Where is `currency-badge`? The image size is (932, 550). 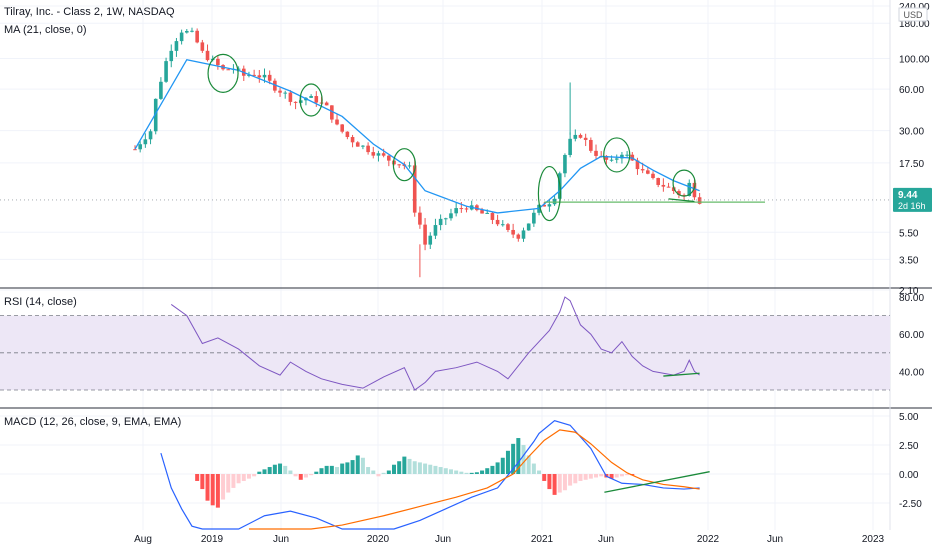
currency-badge is located at coordinates (913, 14).